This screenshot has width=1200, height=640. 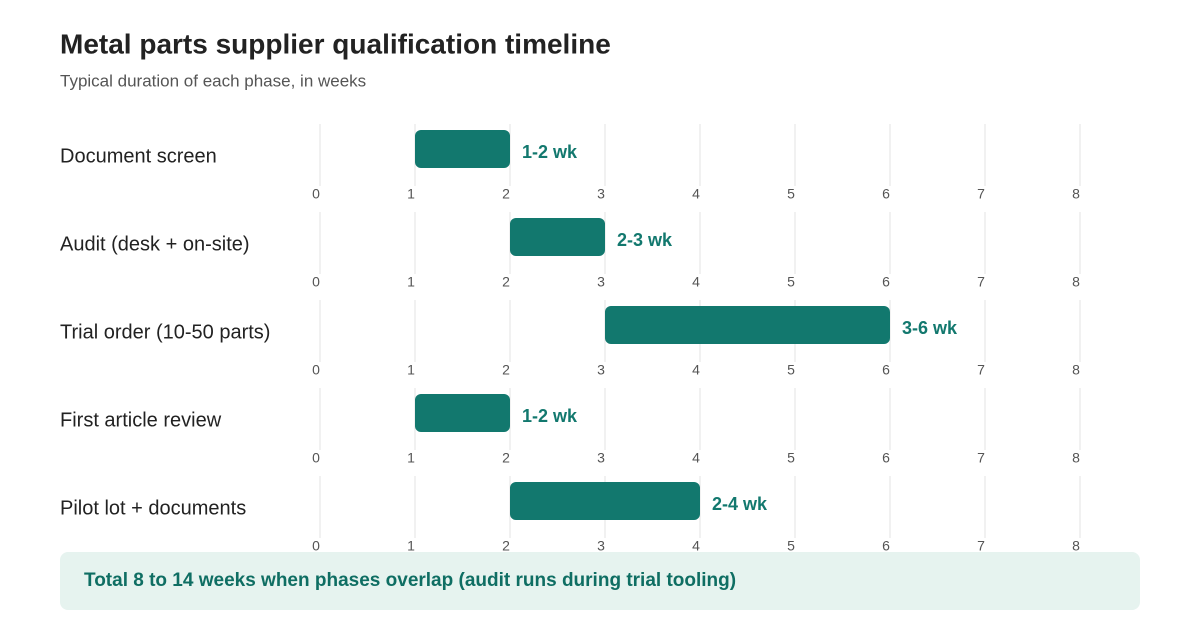 I want to click on value-label: 2-4 wk, so click(x=740, y=504).